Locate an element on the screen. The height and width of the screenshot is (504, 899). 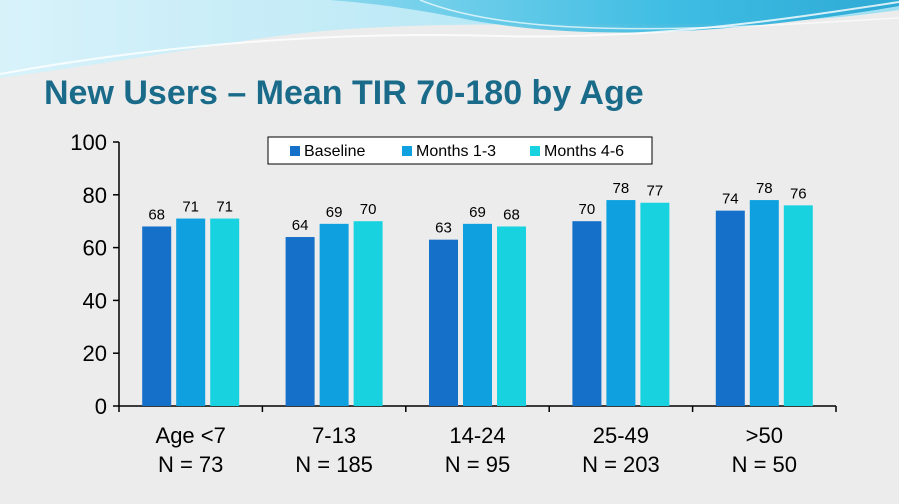
x-tick-label: Age <7 is located at coordinates (191, 435).